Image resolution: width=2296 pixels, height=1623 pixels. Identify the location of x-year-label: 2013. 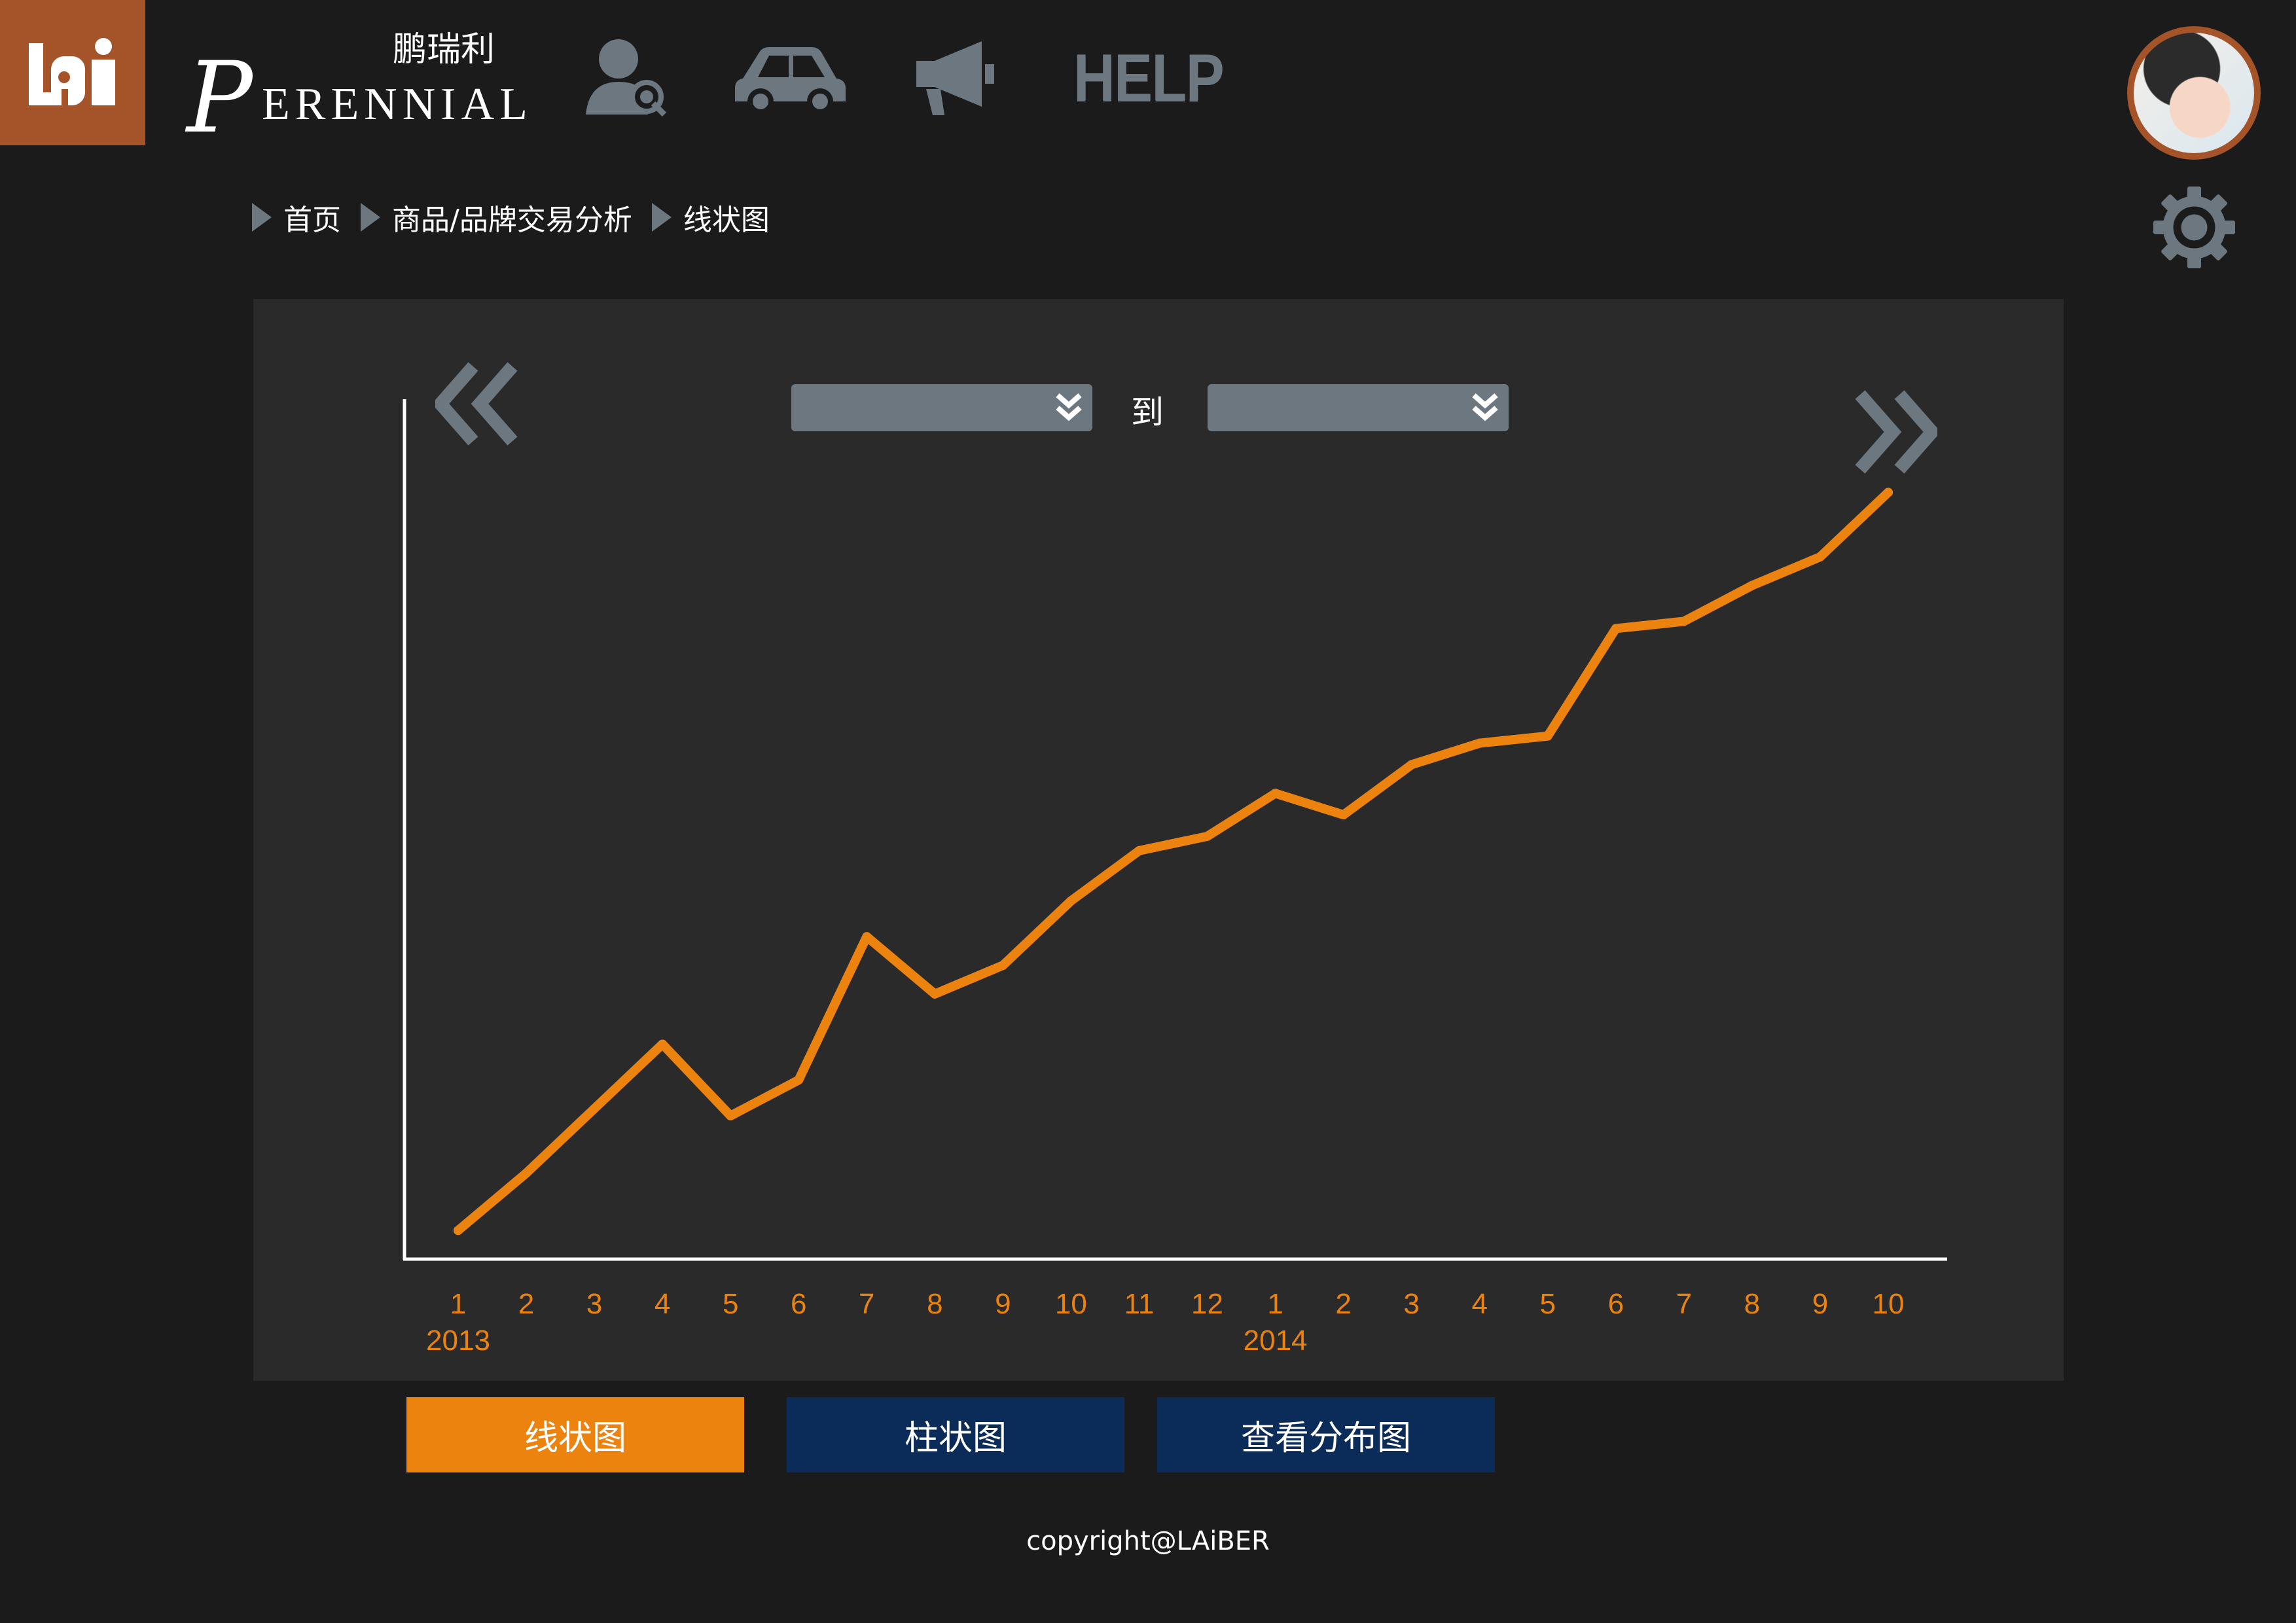
(458, 1341).